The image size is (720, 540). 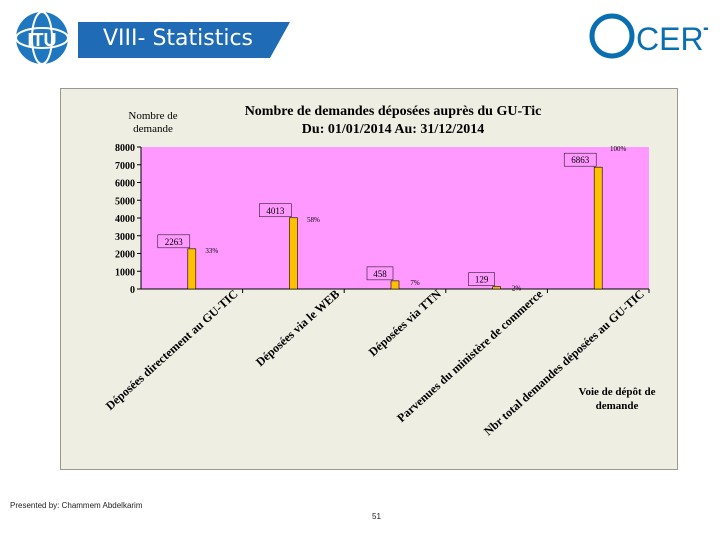 What do you see at coordinates (297, 328) in the screenshot?
I see `category-label: Déposées via le WEB` at bounding box center [297, 328].